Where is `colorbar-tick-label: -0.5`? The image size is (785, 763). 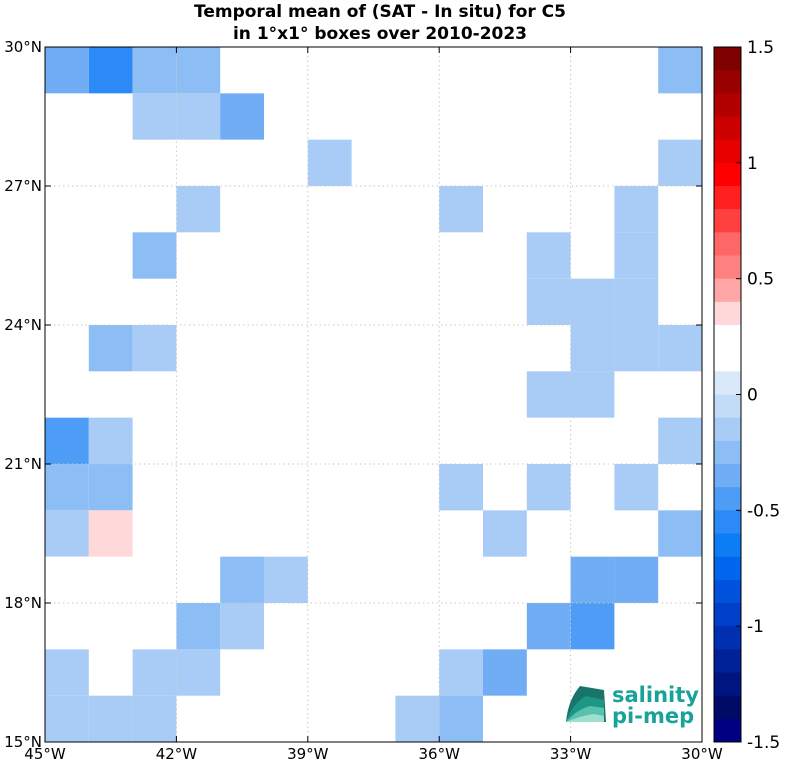
colorbar-tick-label: -0.5 is located at coordinates (763, 511).